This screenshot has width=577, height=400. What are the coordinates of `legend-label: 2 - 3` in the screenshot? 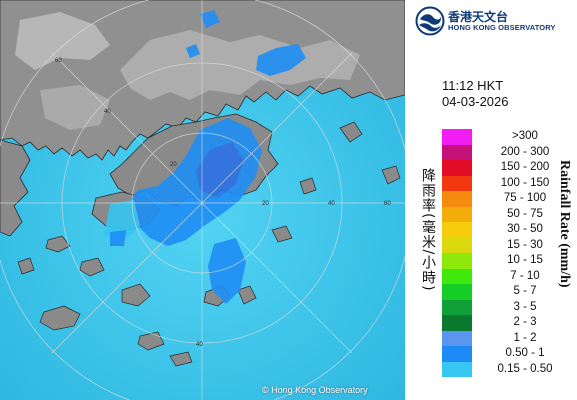 It's located at (525, 322).